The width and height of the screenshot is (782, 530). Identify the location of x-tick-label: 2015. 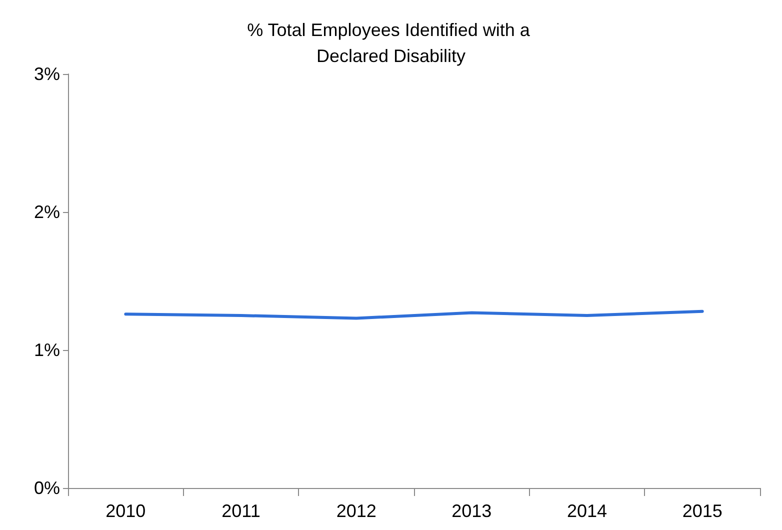
(702, 511).